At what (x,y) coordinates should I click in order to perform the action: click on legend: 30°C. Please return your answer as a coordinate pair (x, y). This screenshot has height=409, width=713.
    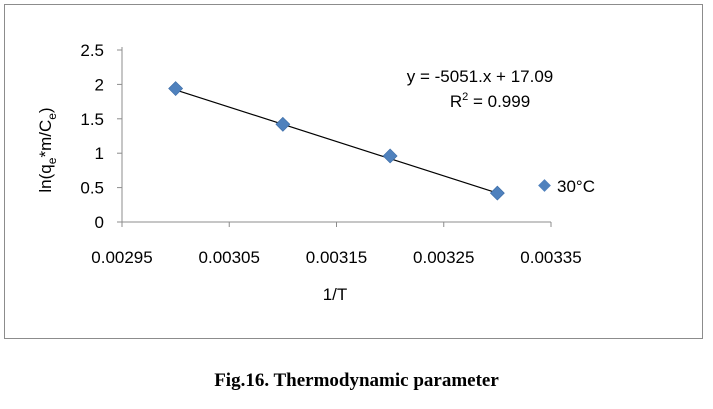
    Looking at the image, I should click on (566, 186).